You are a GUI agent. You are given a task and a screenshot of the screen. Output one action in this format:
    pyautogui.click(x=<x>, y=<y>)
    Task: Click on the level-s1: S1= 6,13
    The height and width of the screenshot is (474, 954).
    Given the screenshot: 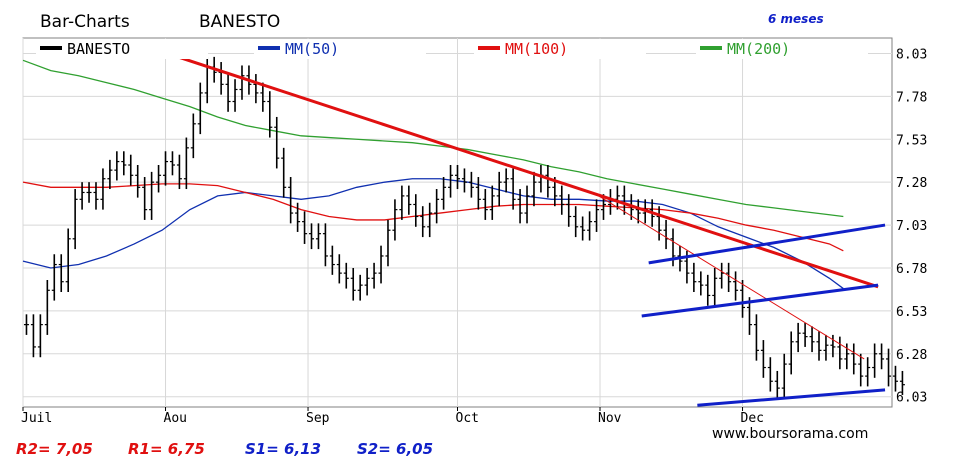 What is the action you would take?
    pyautogui.click(x=283, y=449)
    